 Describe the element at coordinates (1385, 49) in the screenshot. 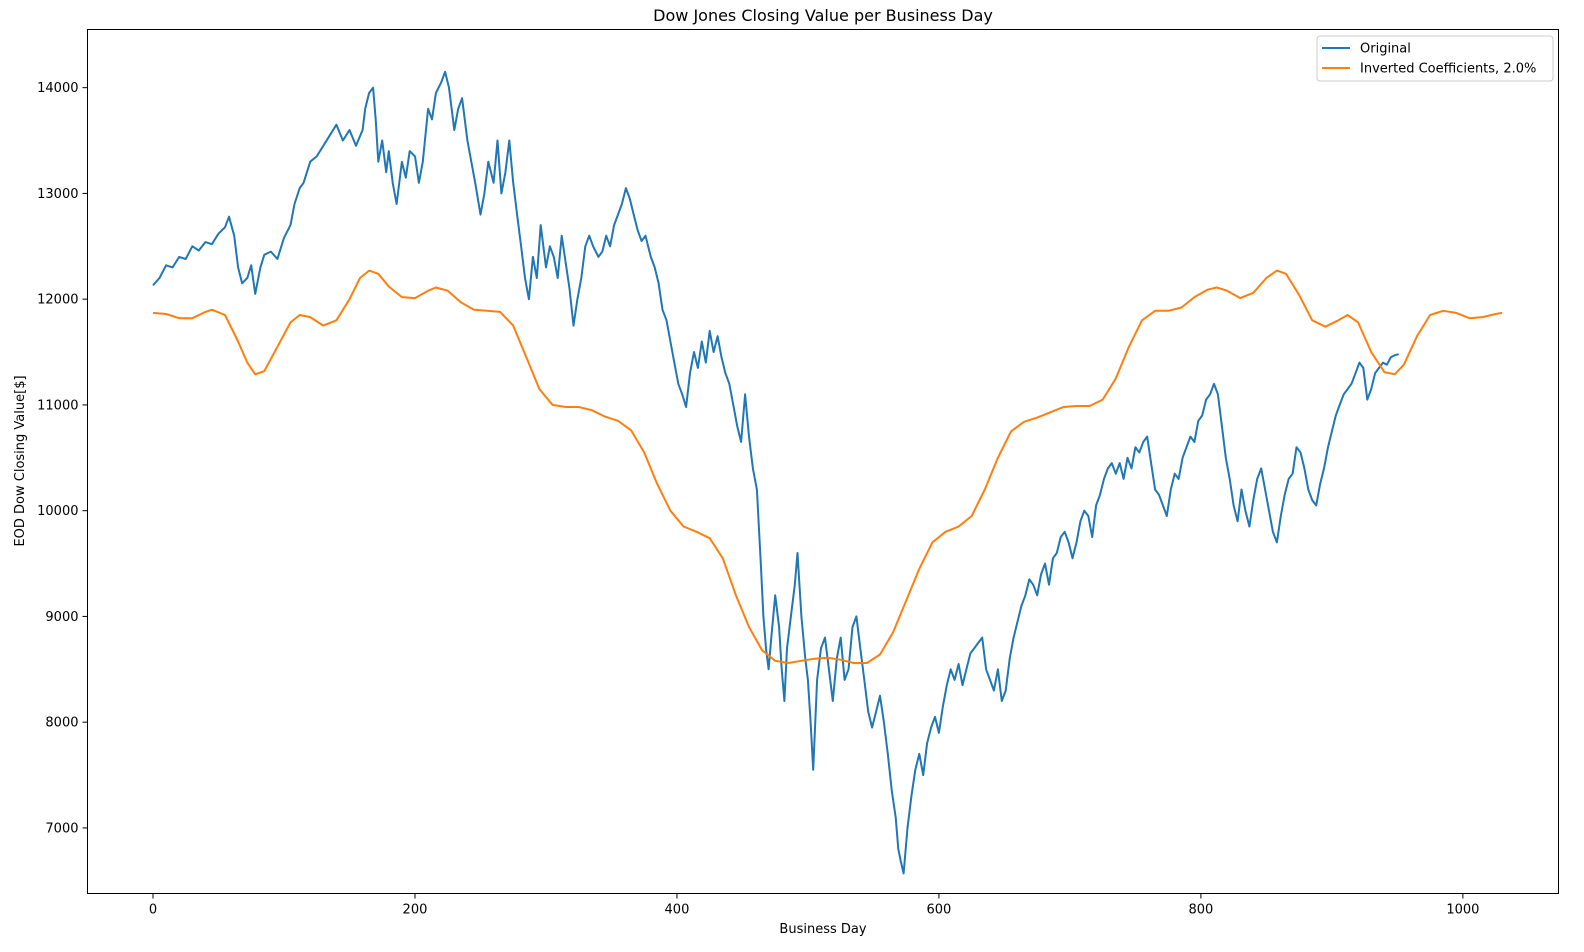

I see `legend-label-original: Original` at that location.